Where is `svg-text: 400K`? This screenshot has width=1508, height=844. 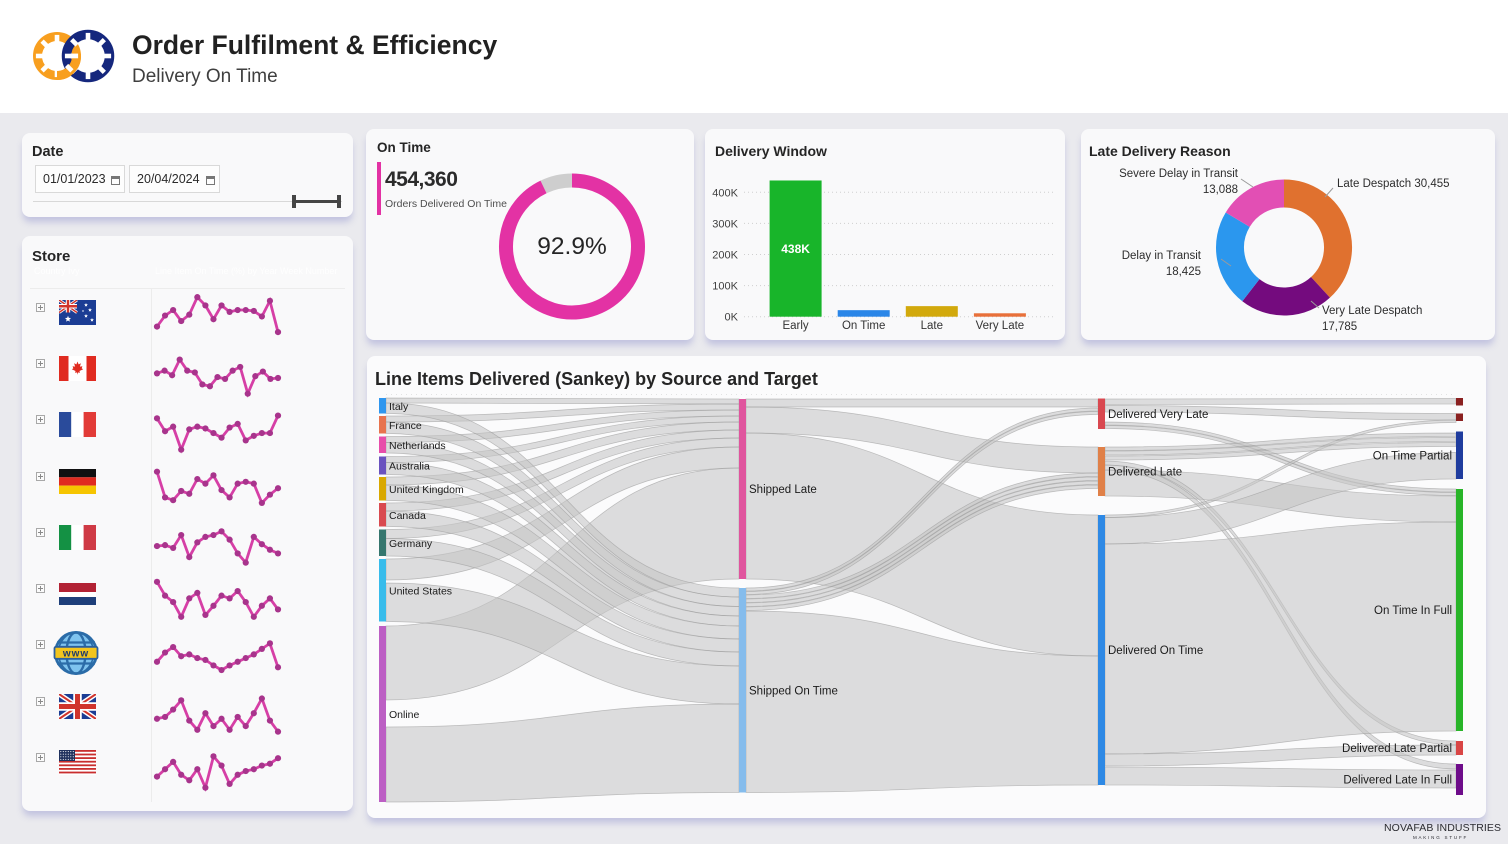
svg-text: 400K is located at coordinates (725, 193).